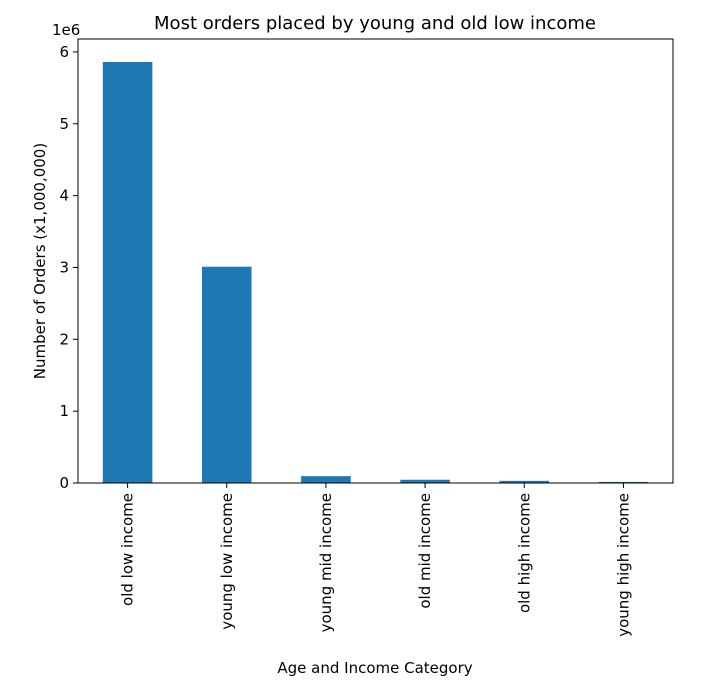 This screenshot has width=712, height=700. Describe the element at coordinates (227, 561) in the screenshot. I see `x-tick-label: young low income` at that location.